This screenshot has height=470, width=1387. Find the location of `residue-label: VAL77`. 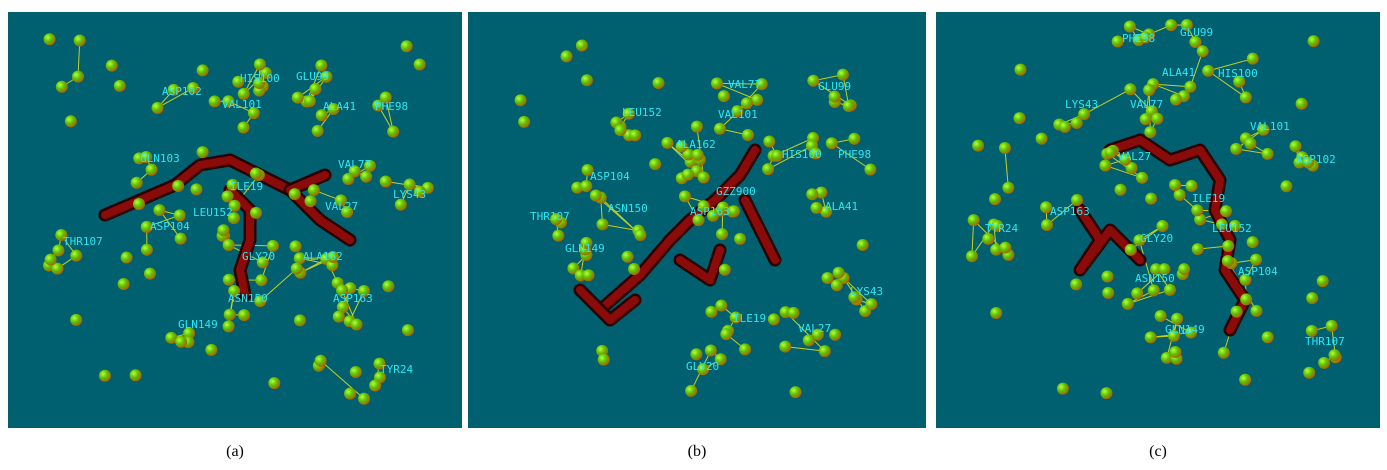

residue-label: VAL77 is located at coordinates (354, 164).